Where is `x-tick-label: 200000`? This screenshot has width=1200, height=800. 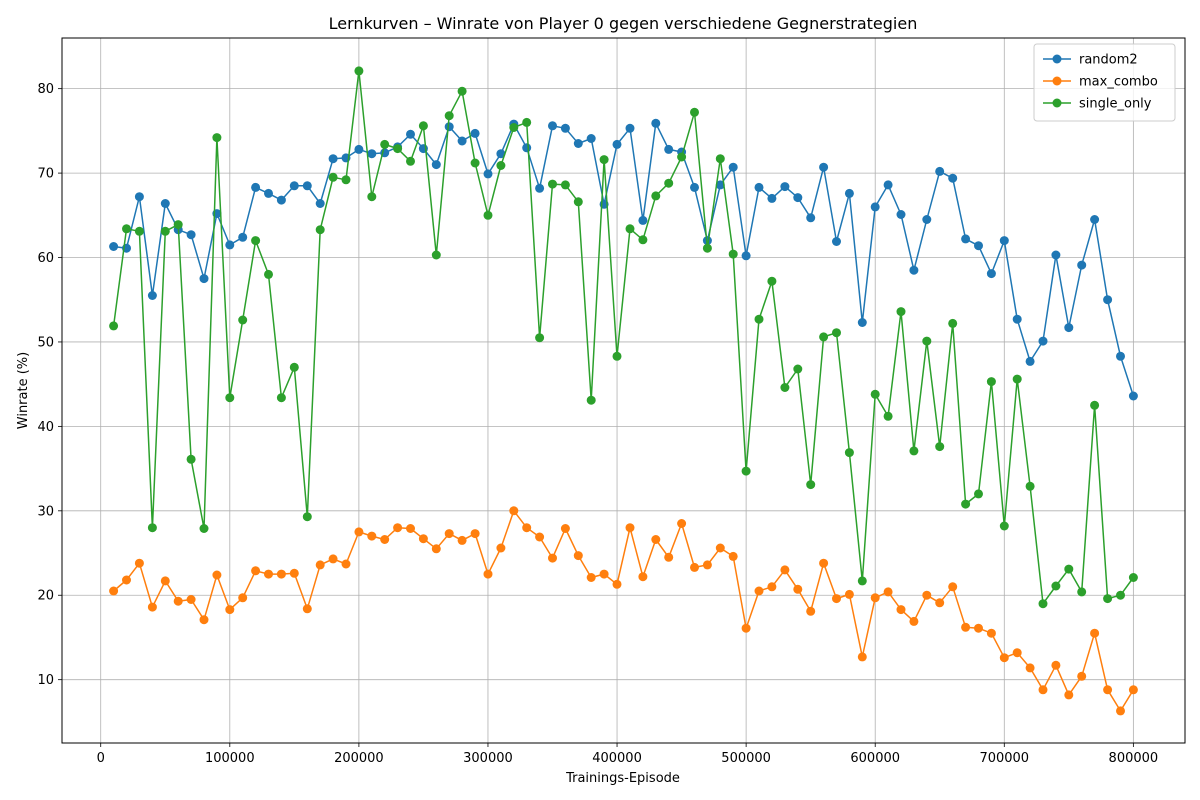 x-tick-label: 200000 is located at coordinates (359, 758).